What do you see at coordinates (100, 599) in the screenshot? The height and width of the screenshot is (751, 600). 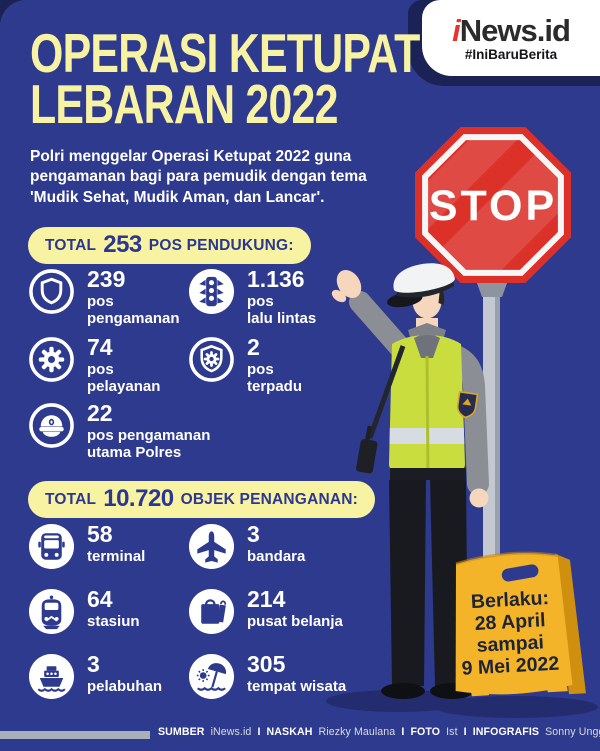 I see `stat-value: 64` at bounding box center [100, 599].